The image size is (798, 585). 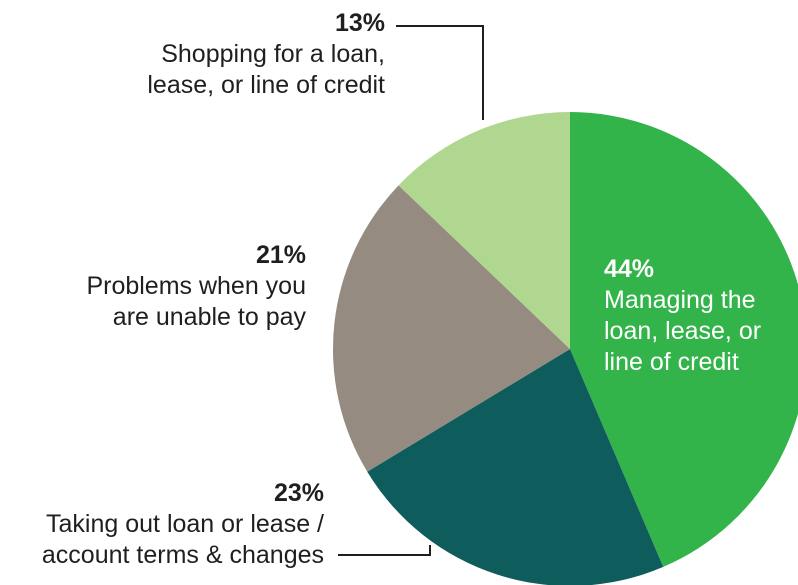 What do you see at coordinates (440, 72) in the screenshot?
I see `leader-line-shopping` at bounding box center [440, 72].